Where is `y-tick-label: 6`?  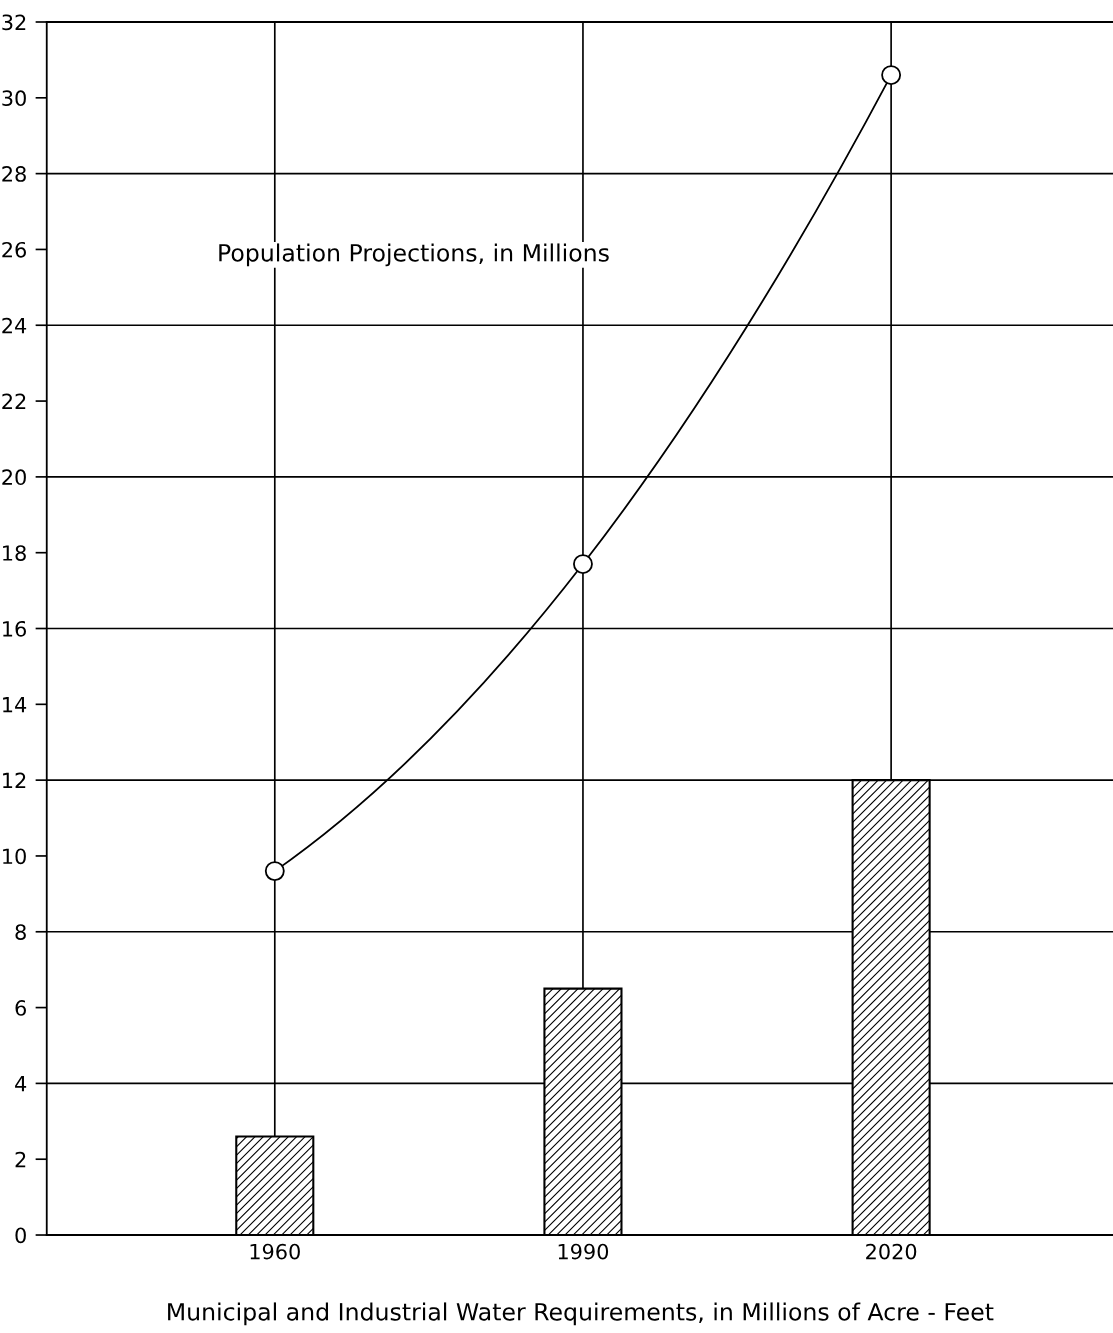
y-tick-label: 6 is located at coordinates (20, 1008).